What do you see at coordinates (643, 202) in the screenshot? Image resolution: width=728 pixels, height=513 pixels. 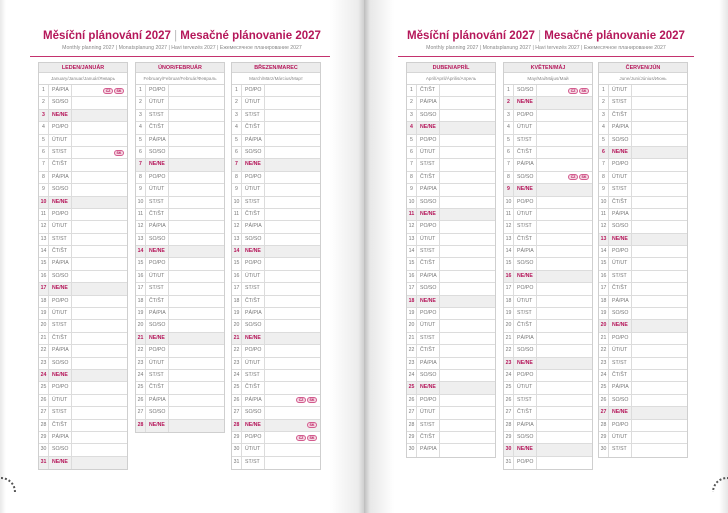 I see `day-row: 10 ČT/ŠT` at bounding box center [643, 202].